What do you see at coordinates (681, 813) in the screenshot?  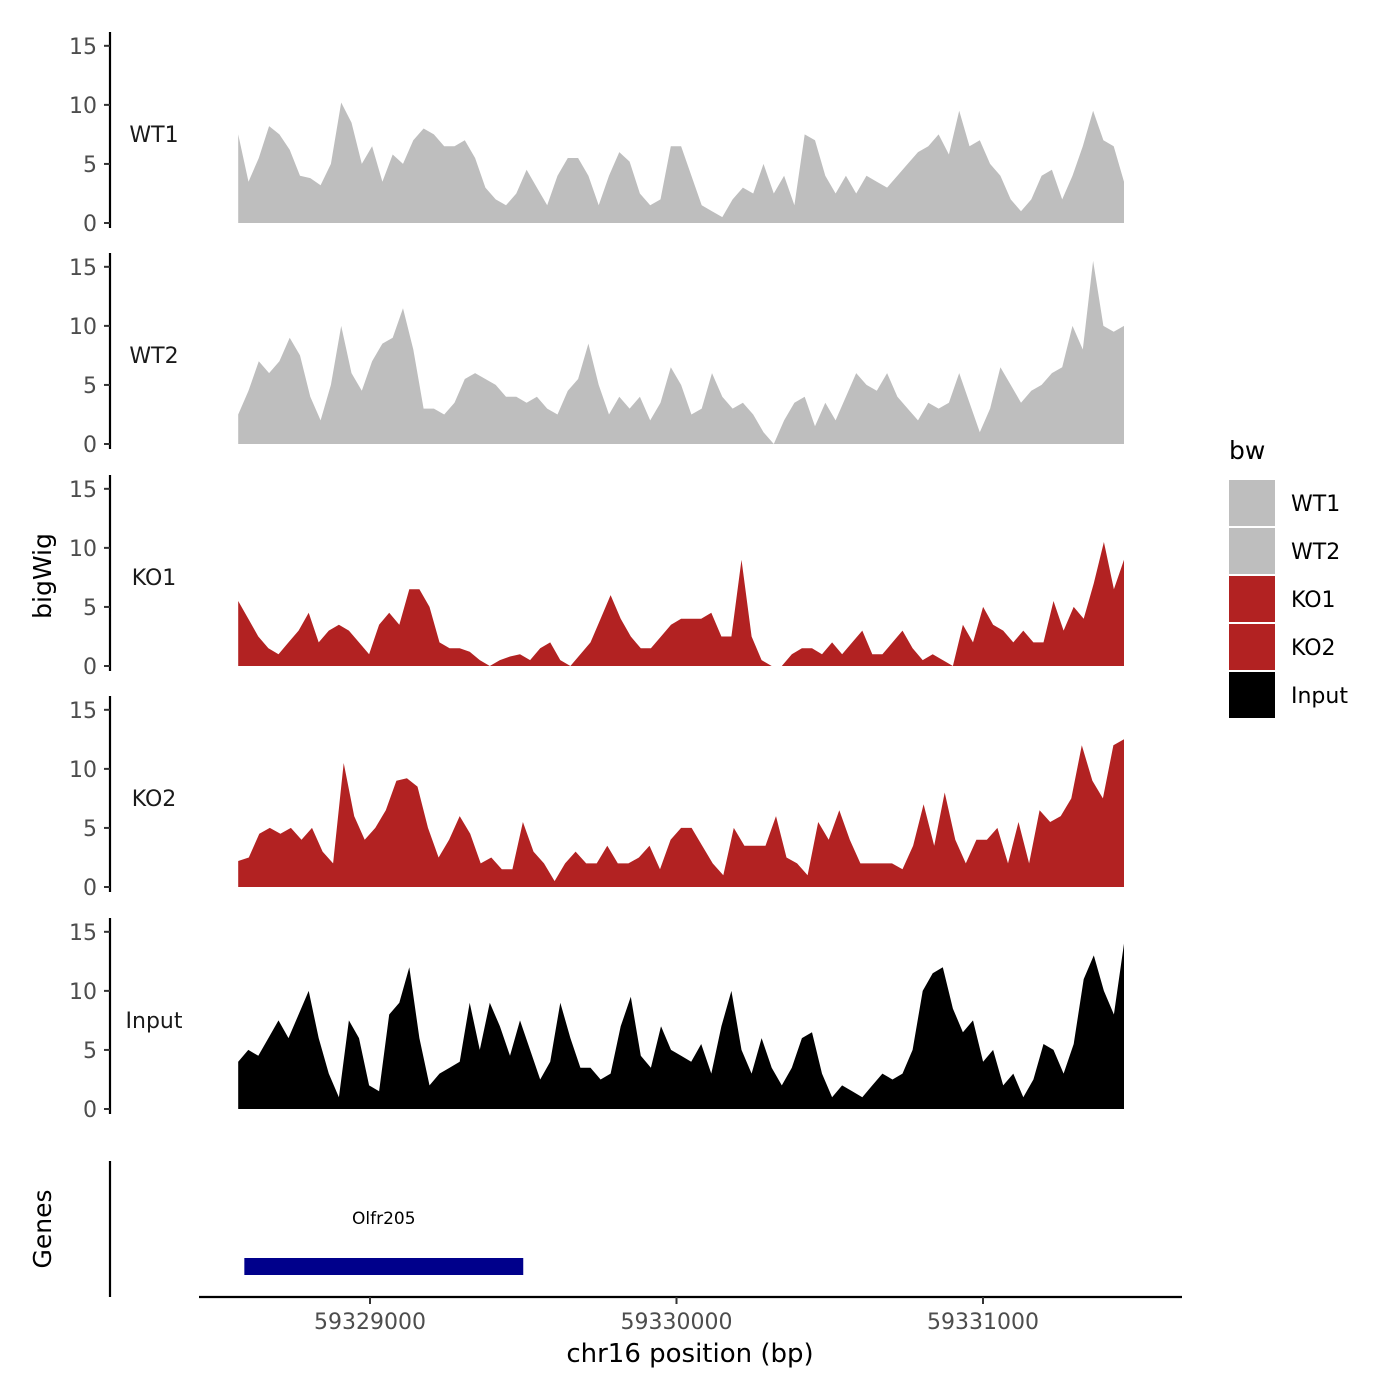 I see `area-ko2` at bounding box center [681, 813].